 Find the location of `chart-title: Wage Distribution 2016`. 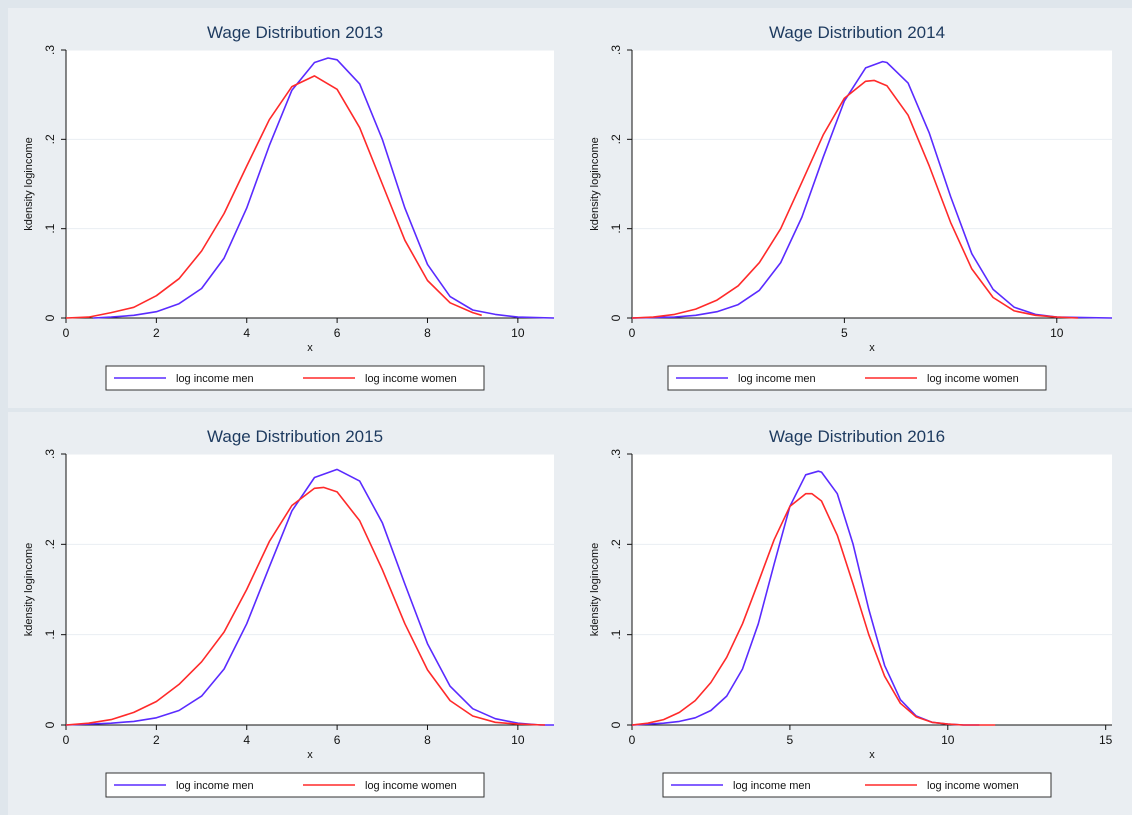

chart-title: Wage Distribution 2016 is located at coordinates (857, 436).